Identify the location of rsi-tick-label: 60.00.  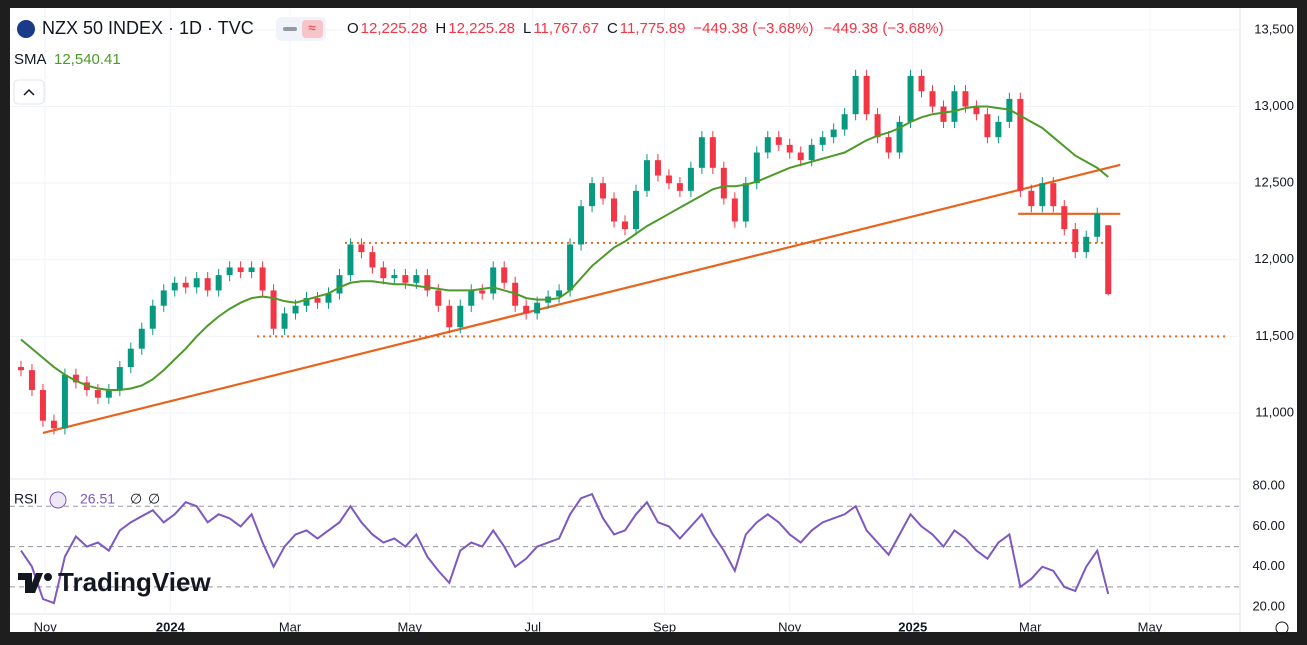
(1268, 525).